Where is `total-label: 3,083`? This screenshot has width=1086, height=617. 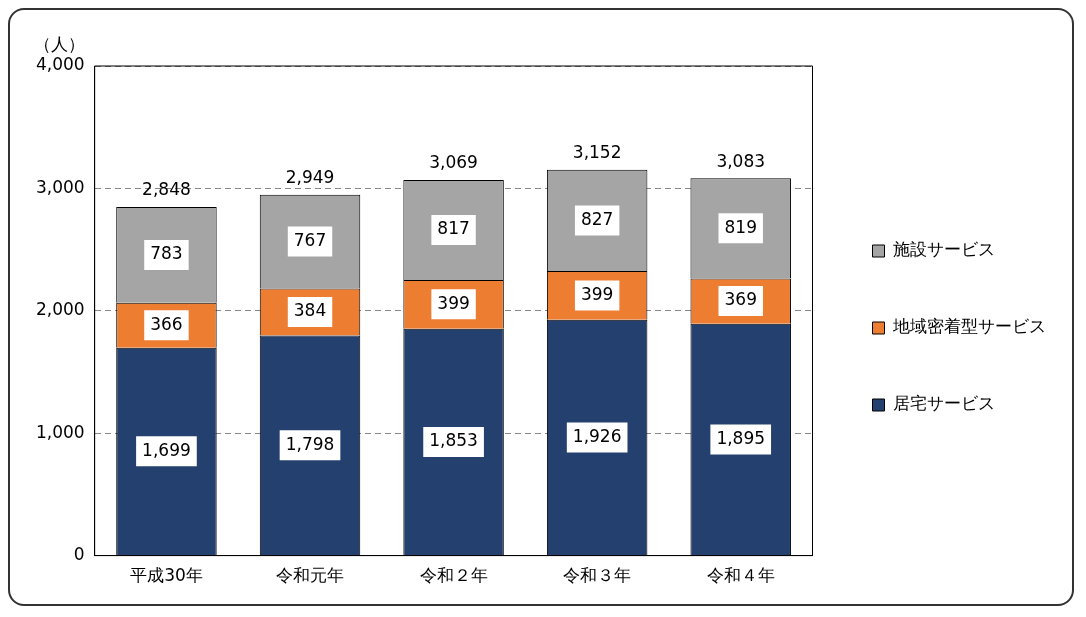 total-label: 3,083 is located at coordinates (741, 160).